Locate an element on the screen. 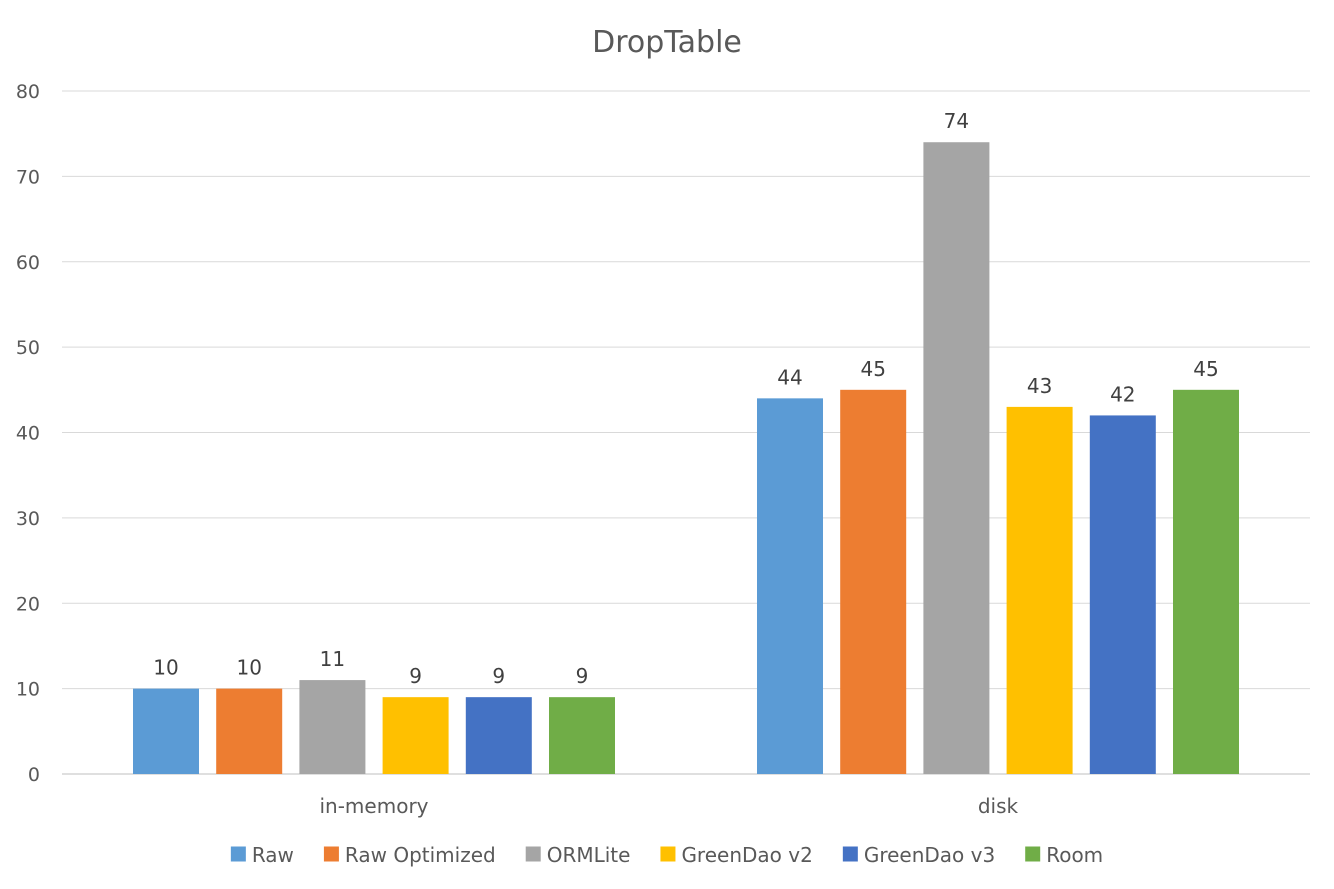 Image resolution: width=1334 pixels, height=889 pixels. legend-label: GreenDao v2 is located at coordinates (746, 855).